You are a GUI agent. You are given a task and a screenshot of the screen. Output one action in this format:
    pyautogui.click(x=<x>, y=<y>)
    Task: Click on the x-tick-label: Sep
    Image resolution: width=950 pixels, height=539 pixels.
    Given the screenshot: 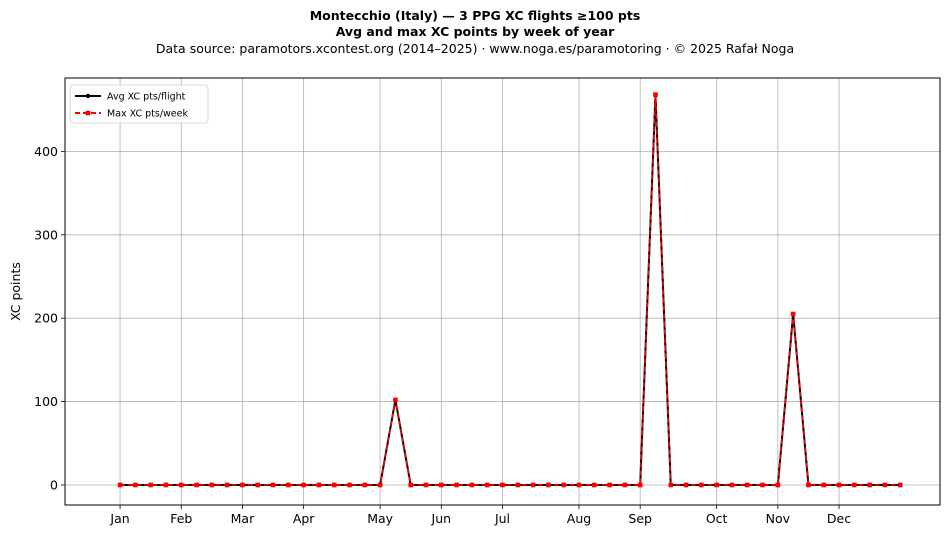 What is the action you would take?
    pyautogui.click(x=640, y=518)
    